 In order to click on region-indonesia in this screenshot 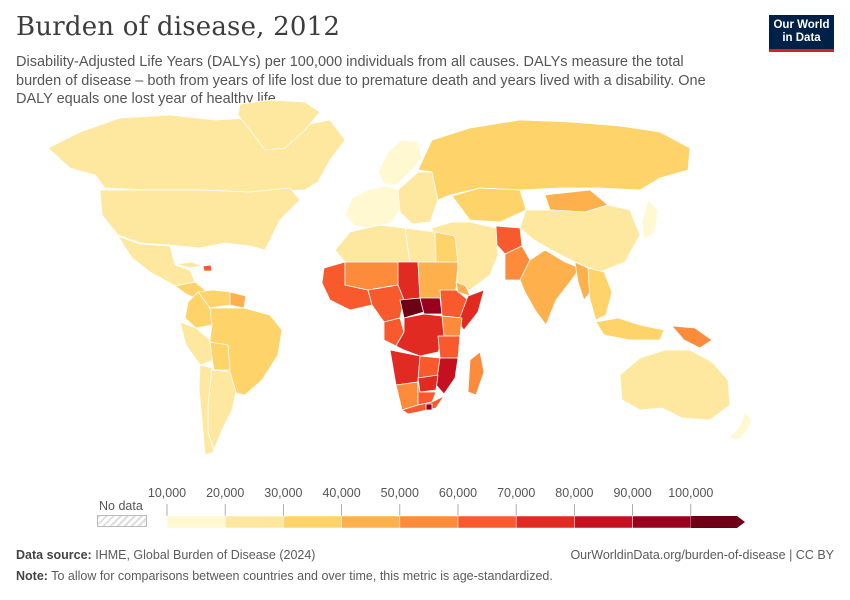, I will do `click(630, 329)`.